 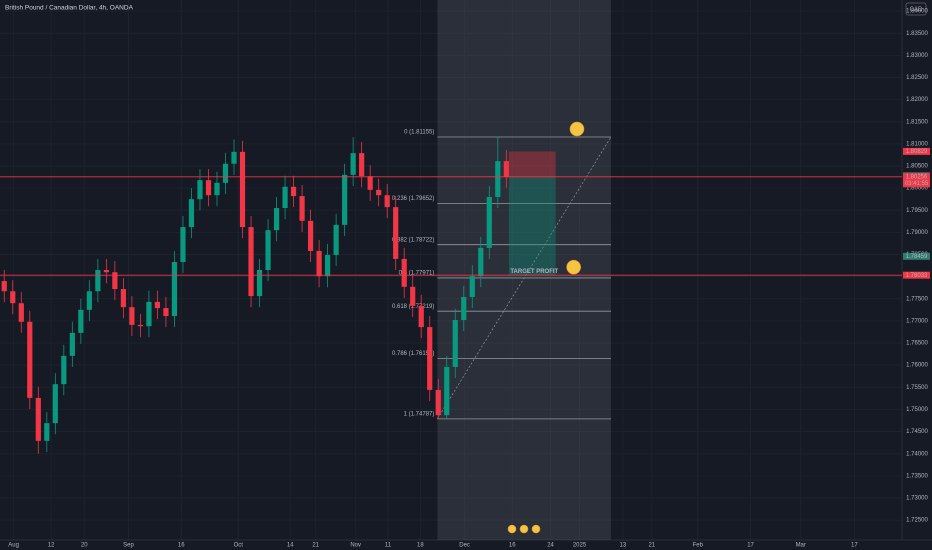 What do you see at coordinates (534, 272) in the screenshot?
I see `target-label: TARGET PROFIT` at bounding box center [534, 272].